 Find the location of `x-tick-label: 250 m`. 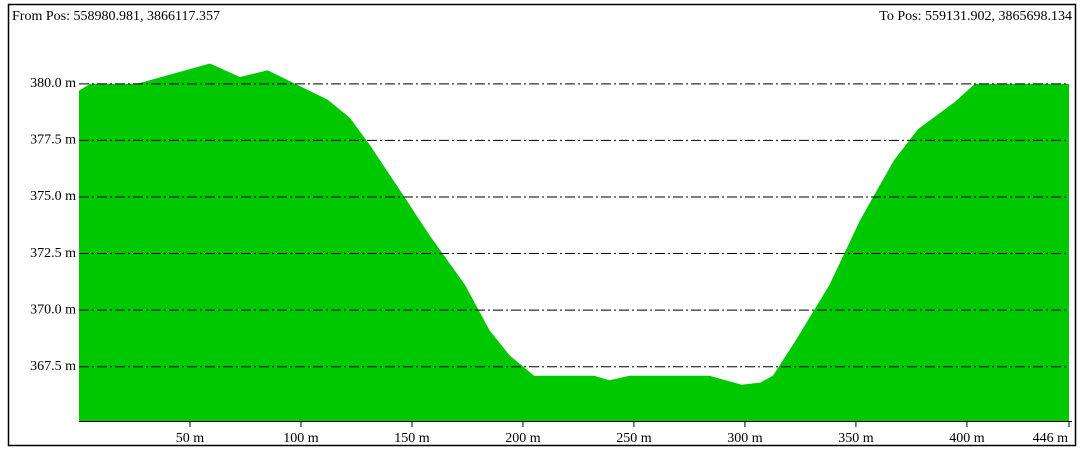

x-tick-label: 250 m is located at coordinates (634, 438).